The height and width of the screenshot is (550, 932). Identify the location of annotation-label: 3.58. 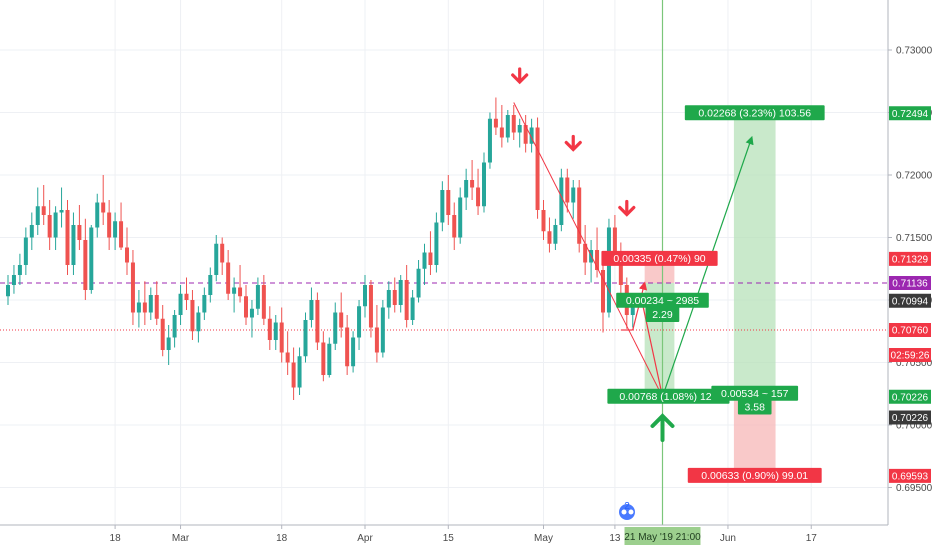
(755, 408).